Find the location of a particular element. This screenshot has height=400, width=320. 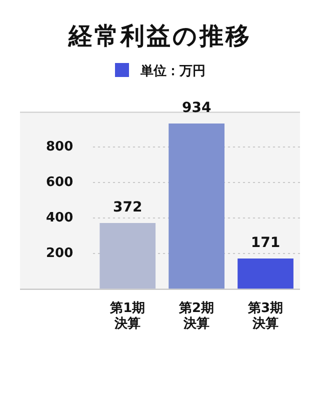

x-tick-label: 第3期決算 is located at coordinates (265, 316).